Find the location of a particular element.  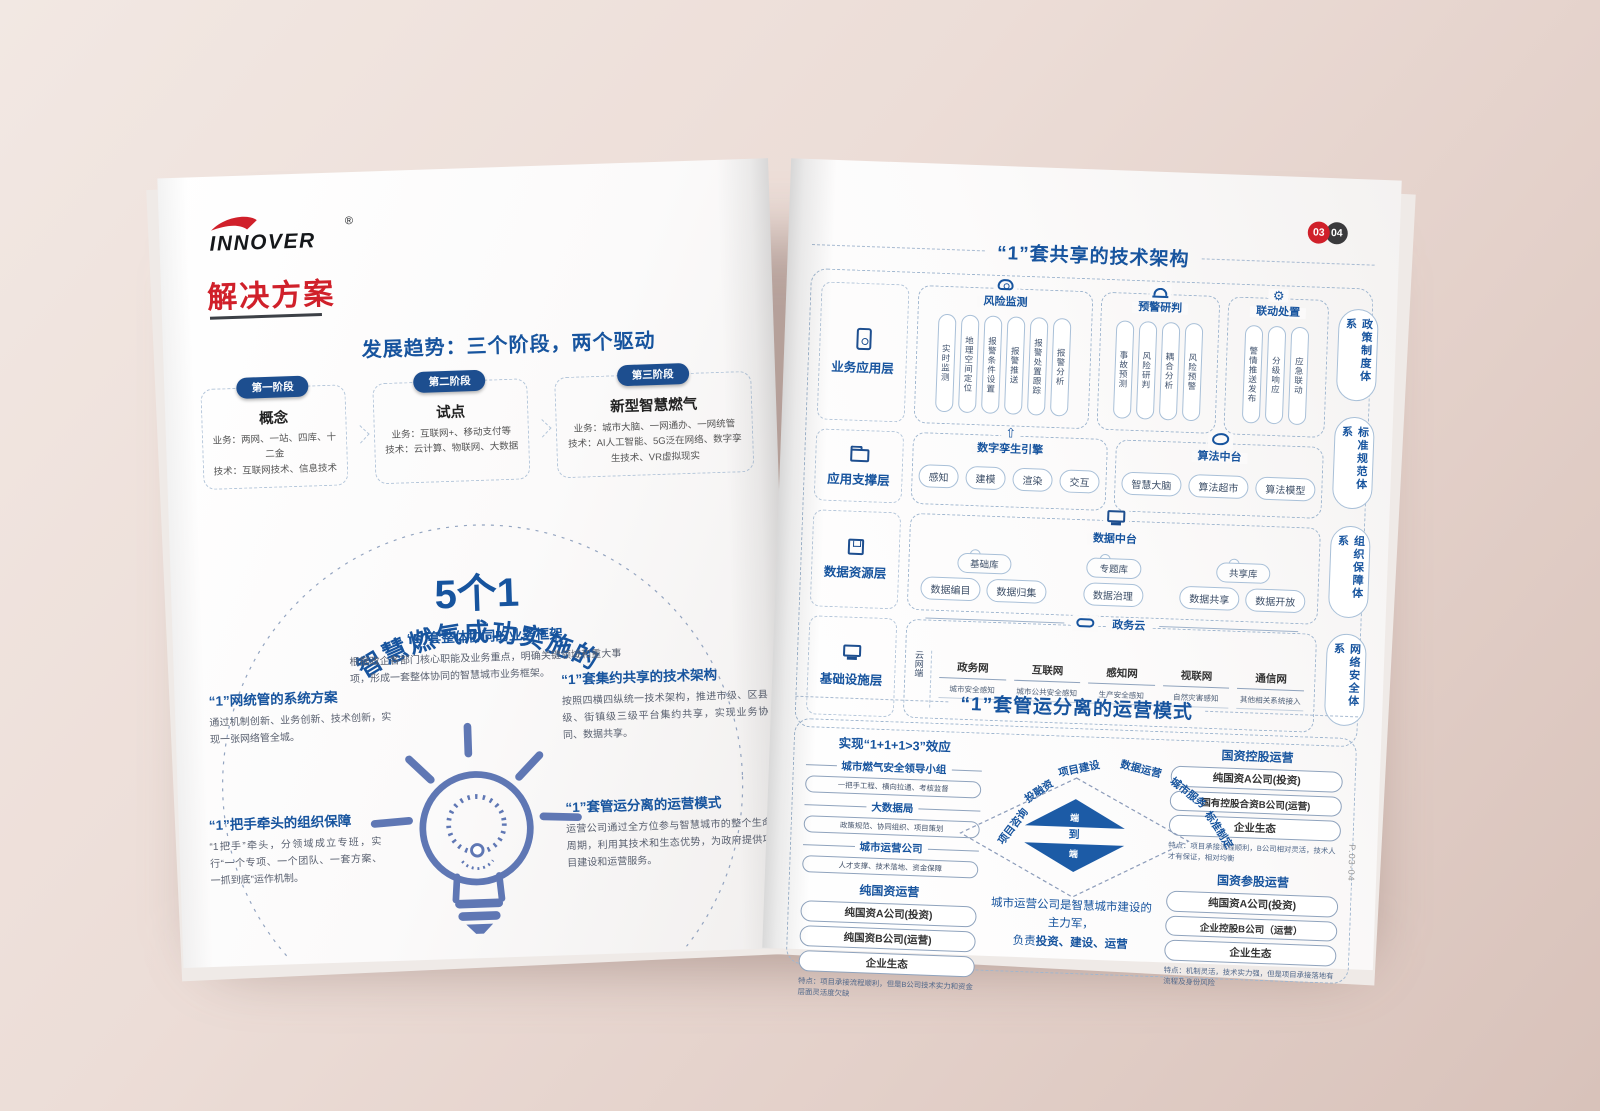

stage-card-2: 第二阶段 试点 业务：互联网+、移动支付等 技术：云计算、物联网、大数据 is located at coordinates (451, 427).